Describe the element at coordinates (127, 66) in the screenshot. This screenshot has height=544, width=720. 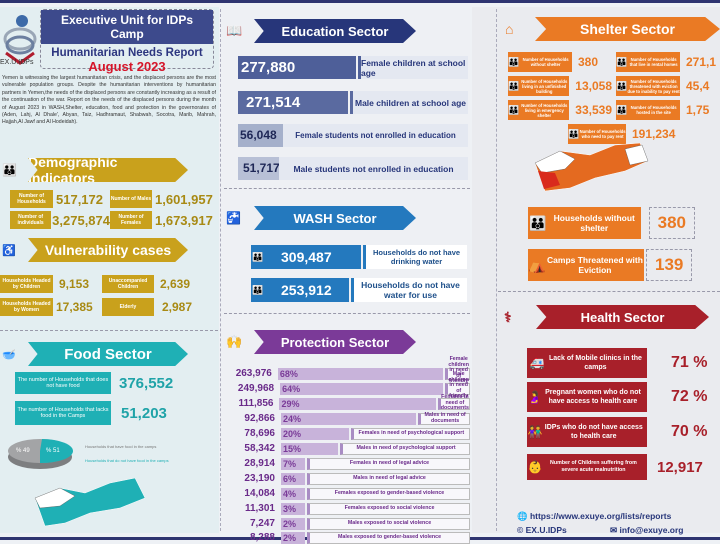
I see `report-period: August 2023` at that location.